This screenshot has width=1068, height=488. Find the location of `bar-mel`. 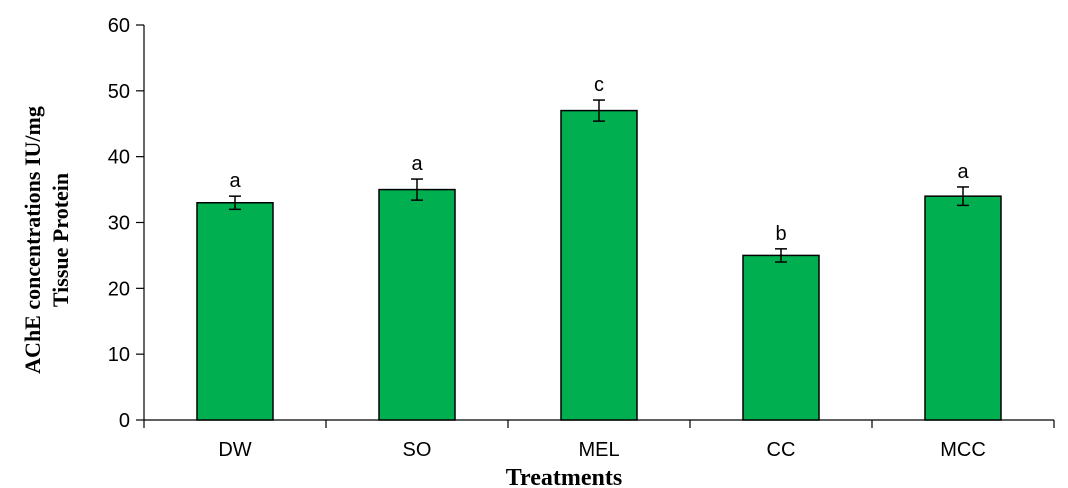

bar-mel is located at coordinates (599, 265).